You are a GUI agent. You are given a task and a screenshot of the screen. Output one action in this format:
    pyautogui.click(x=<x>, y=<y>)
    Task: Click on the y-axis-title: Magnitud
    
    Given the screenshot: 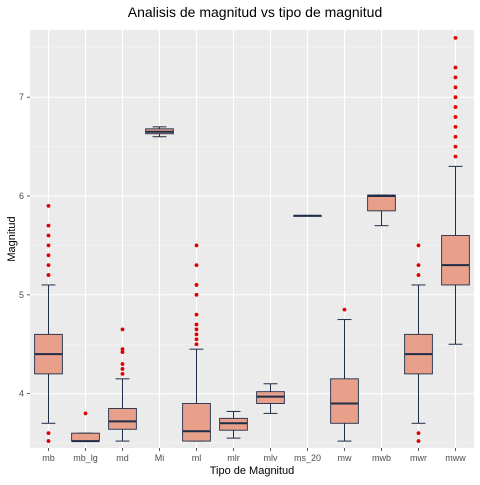 What is the action you would take?
    pyautogui.click(x=12, y=238)
    